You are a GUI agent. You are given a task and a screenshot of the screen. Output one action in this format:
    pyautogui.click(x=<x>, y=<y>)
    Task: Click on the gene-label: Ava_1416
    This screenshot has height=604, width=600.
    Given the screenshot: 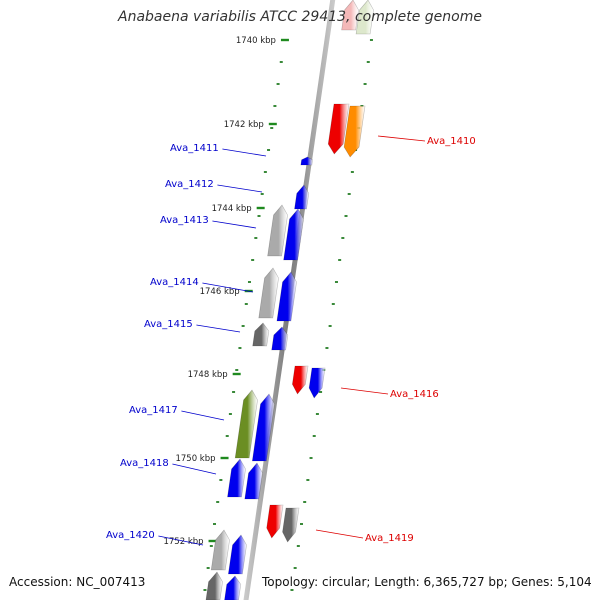 What is the action you would take?
    pyautogui.click(x=414, y=394)
    